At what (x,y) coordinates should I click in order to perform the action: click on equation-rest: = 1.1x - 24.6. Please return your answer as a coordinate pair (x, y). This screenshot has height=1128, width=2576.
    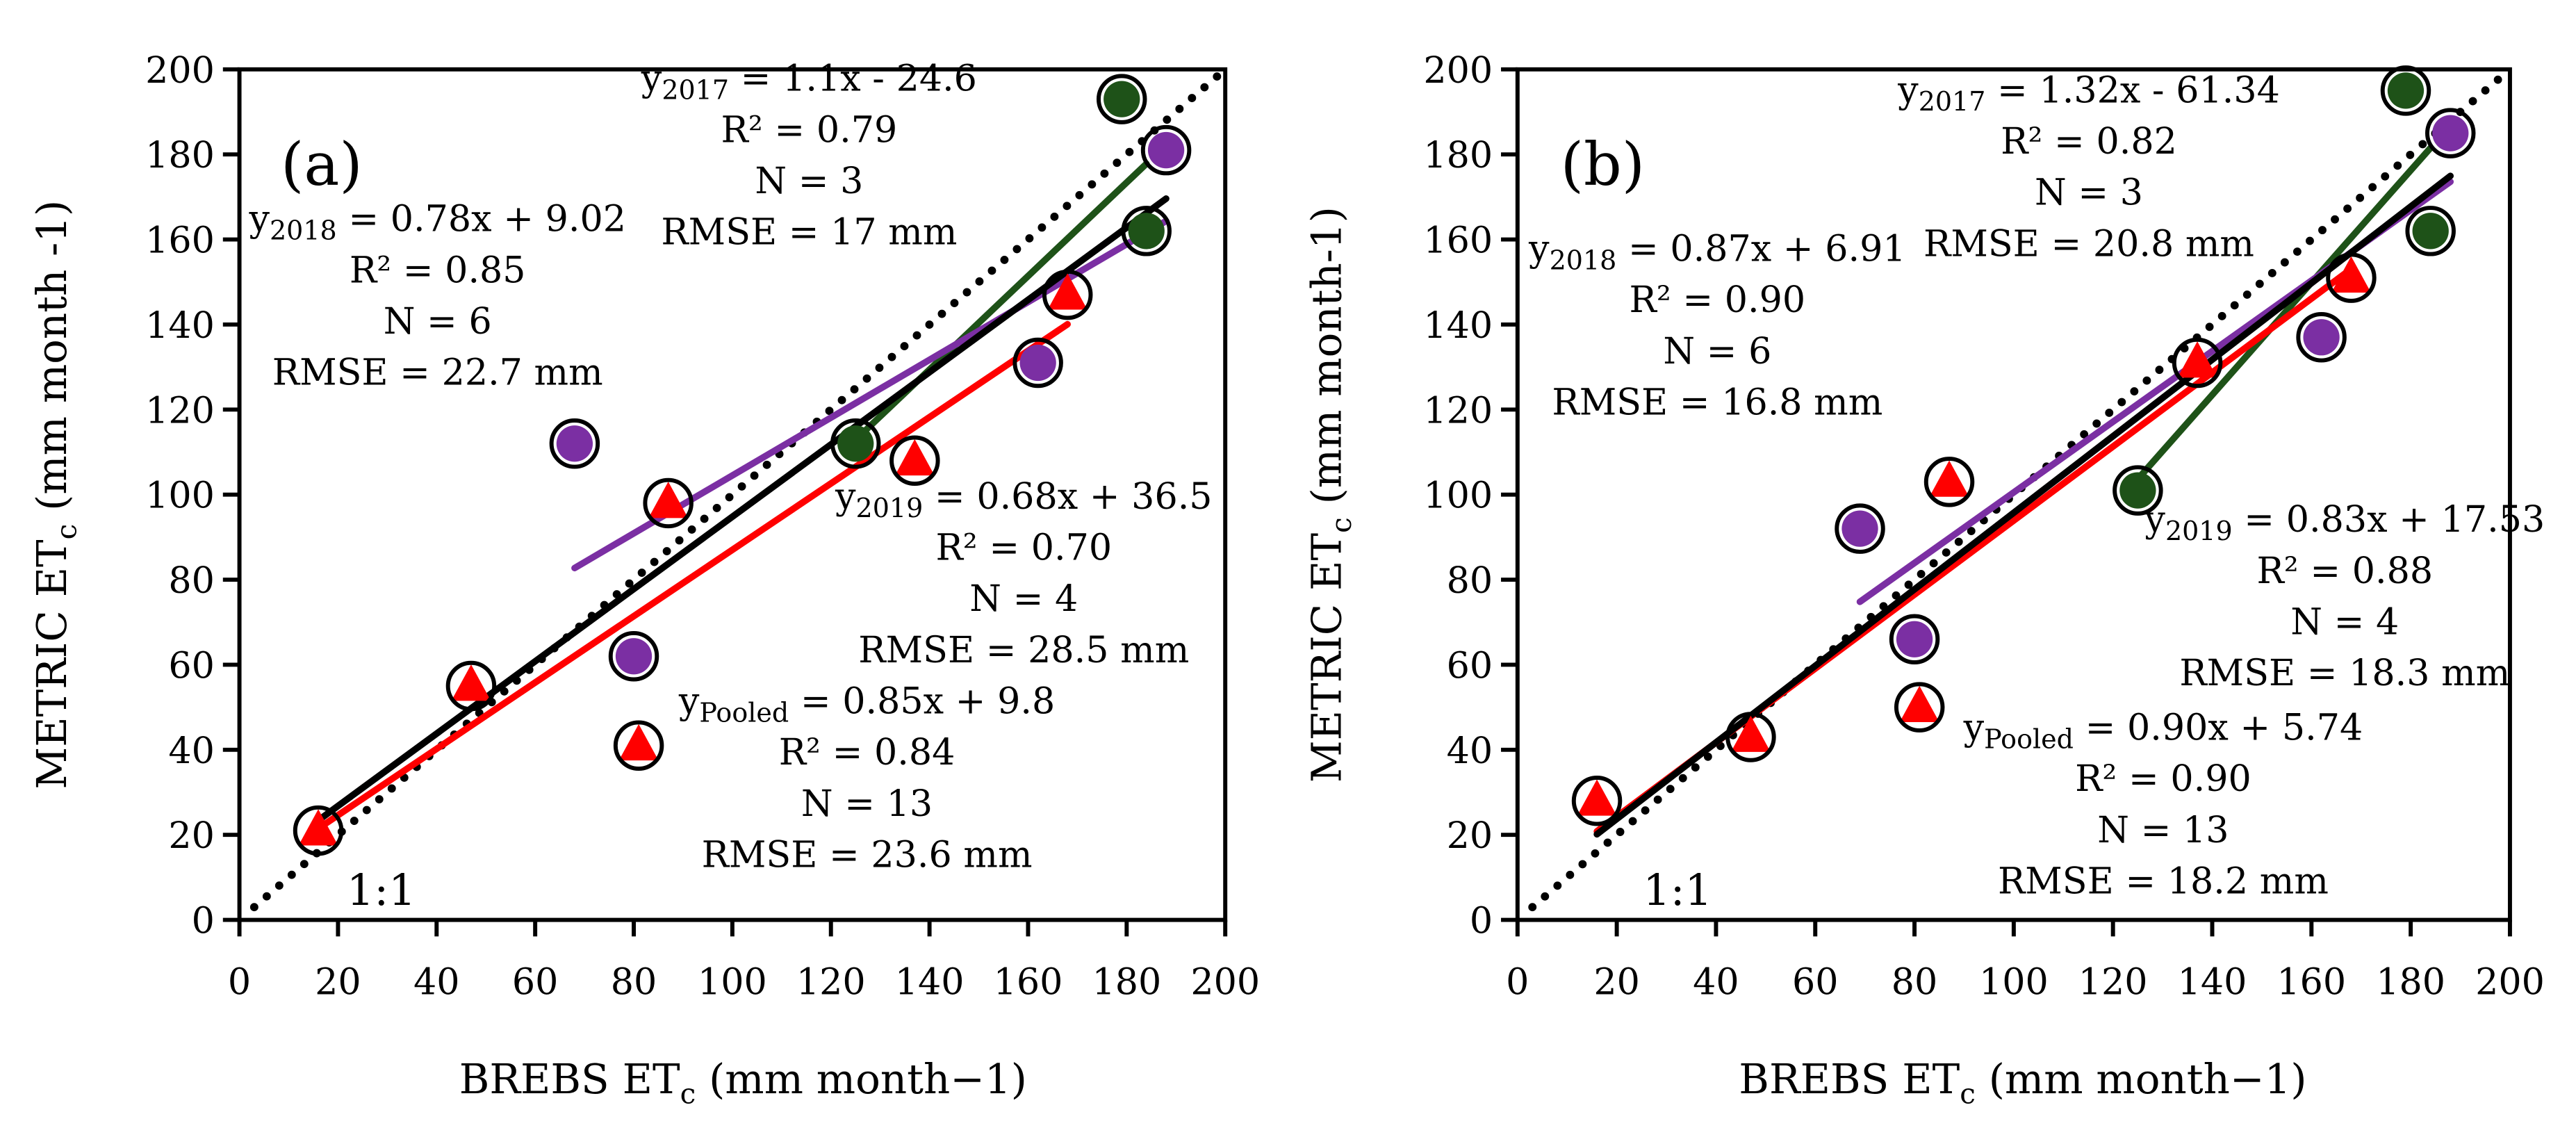
    Looking at the image, I should click on (853, 79).